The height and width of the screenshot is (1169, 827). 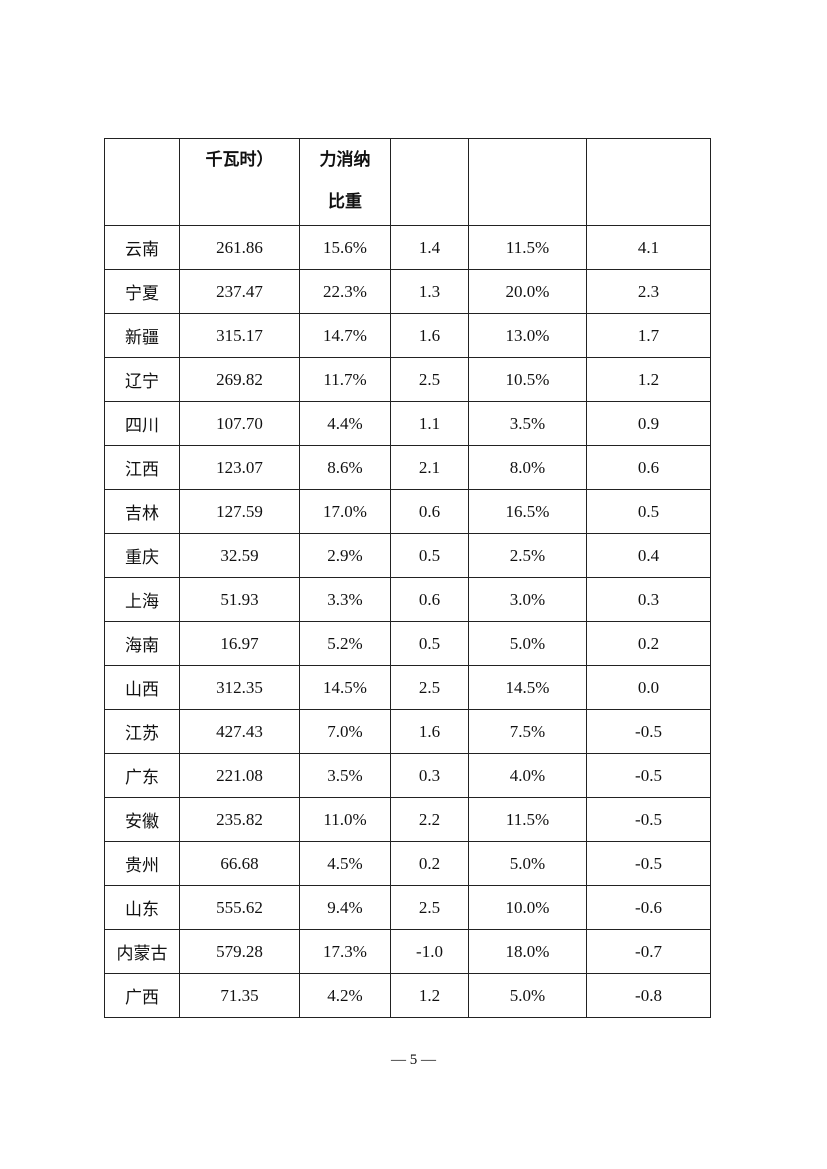 What do you see at coordinates (239, 687) in the screenshot?
I see `value-cell: 312.35` at bounding box center [239, 687].